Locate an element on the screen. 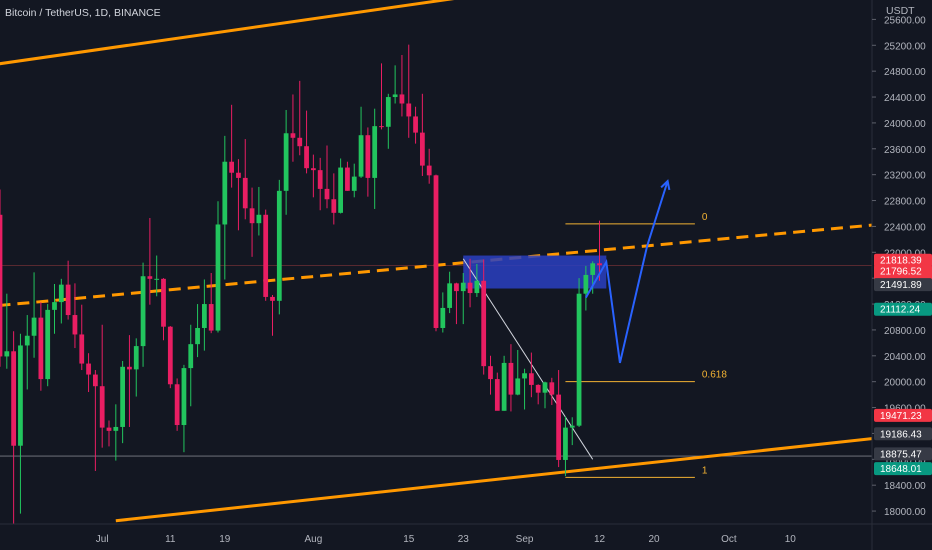 The width and height of the screenshot is (932, 550). price-label-5: 19186.43 is located at coordinates (901, 434).